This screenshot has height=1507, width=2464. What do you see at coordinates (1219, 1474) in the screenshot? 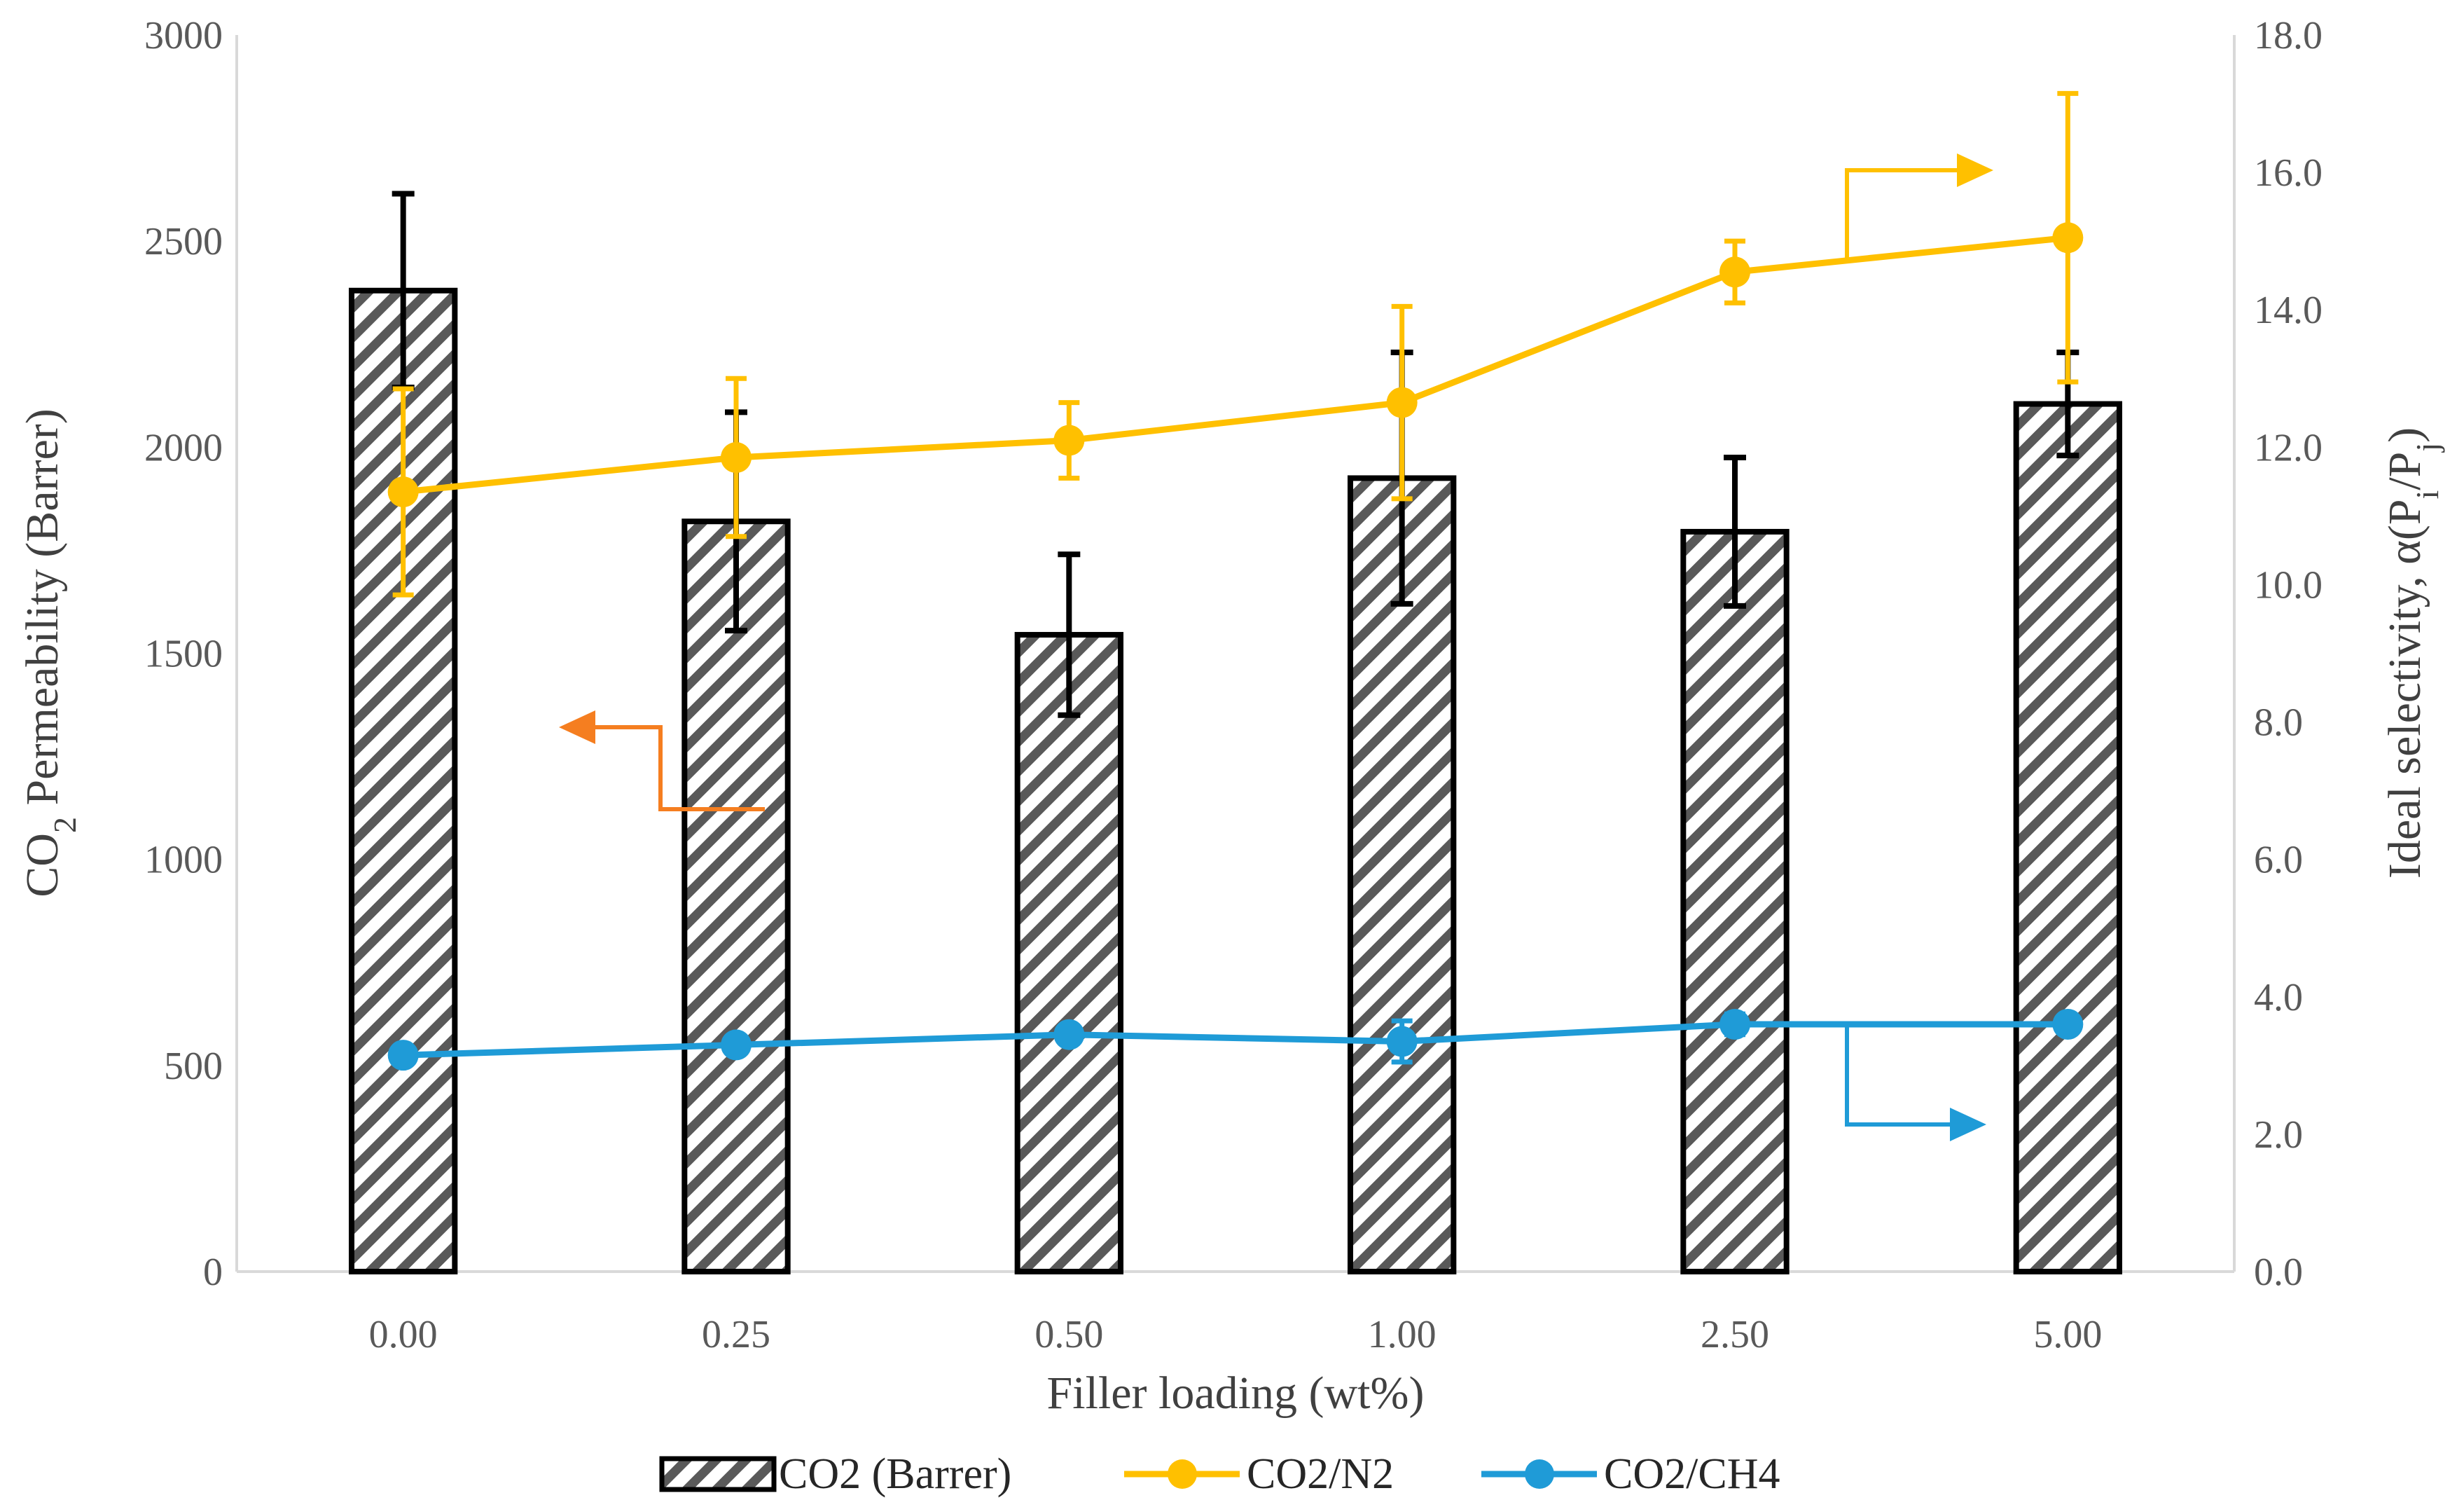
I see `legend: CO2 (Barrer) CO2/N2 CO2/CH4` at bounding box center [1219, 1474].